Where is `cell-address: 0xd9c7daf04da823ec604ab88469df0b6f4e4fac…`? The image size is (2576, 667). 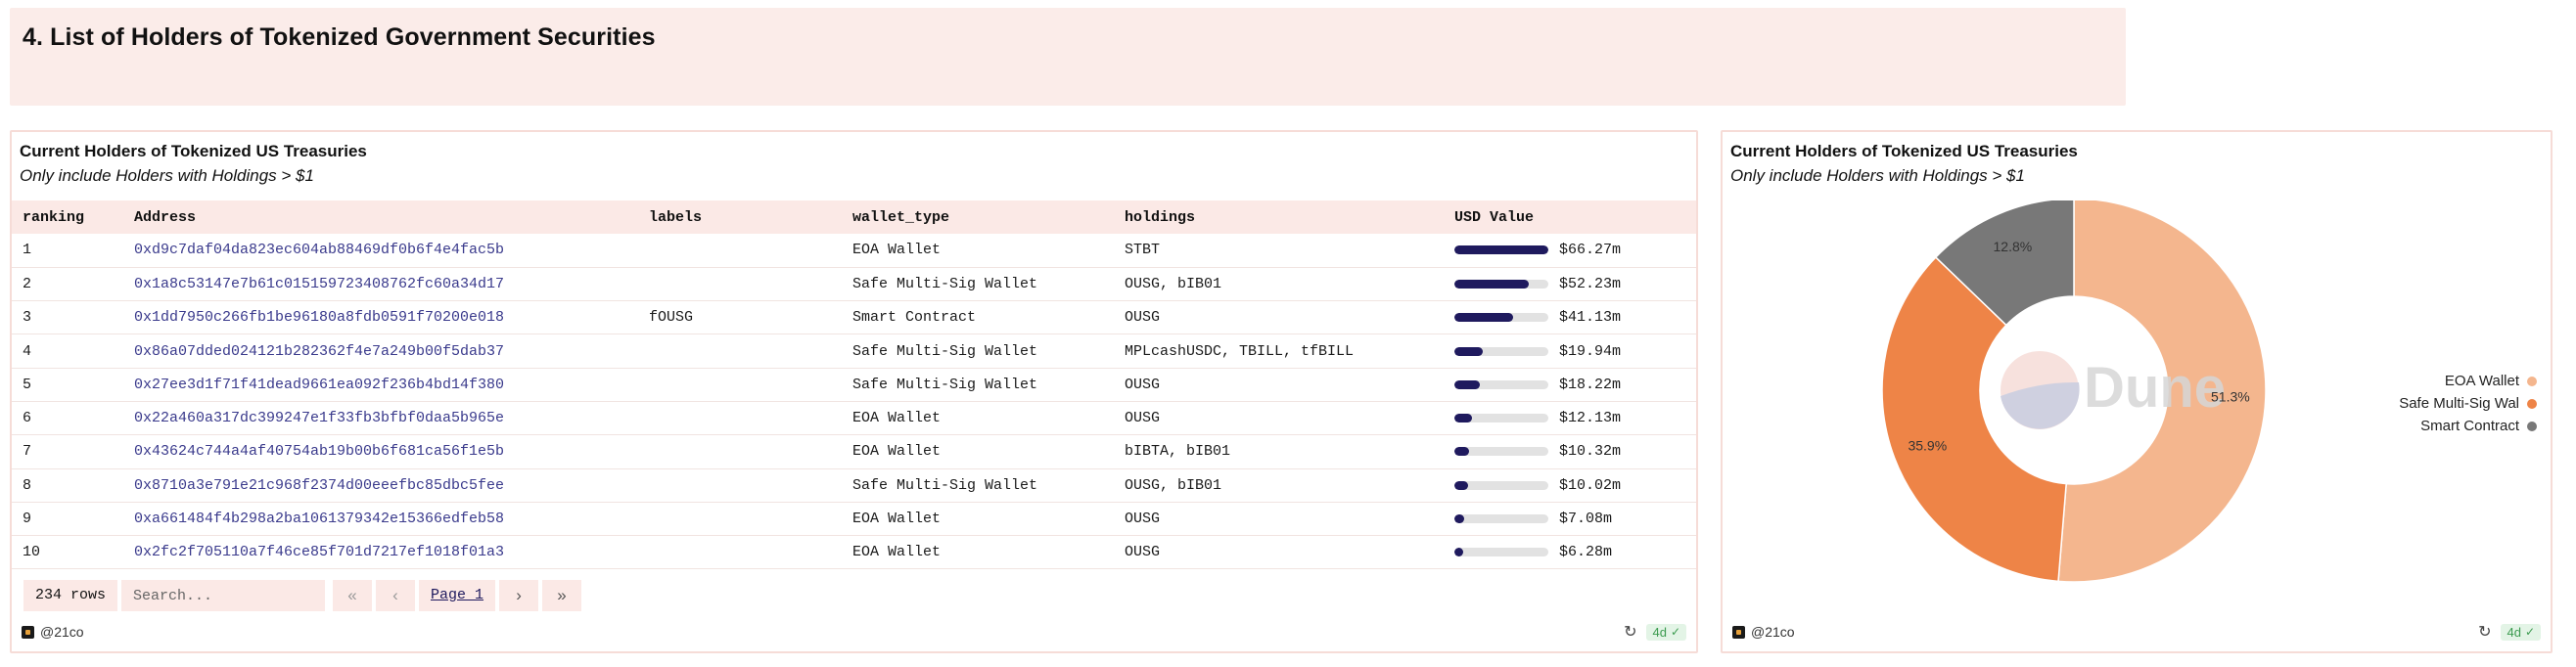
cell-address: 0xd9c7daf04da823ec604ab88469df0b6f4e4fac… is located at coordinates (380, 251).